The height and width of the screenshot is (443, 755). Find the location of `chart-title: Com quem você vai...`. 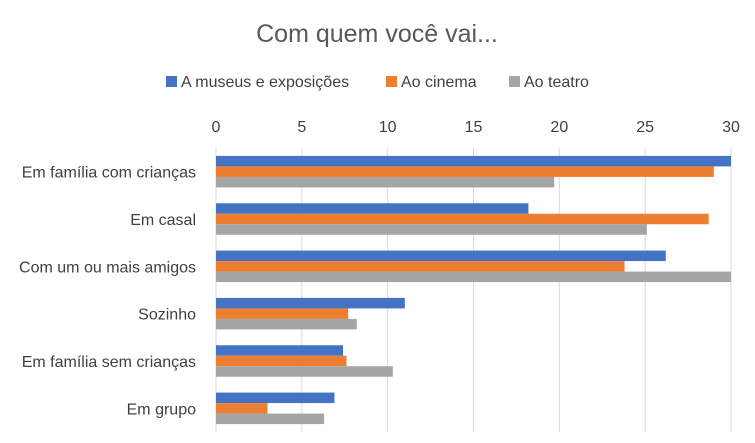

chart-title: Com quem você vai... is located at coordinates (377, 34).